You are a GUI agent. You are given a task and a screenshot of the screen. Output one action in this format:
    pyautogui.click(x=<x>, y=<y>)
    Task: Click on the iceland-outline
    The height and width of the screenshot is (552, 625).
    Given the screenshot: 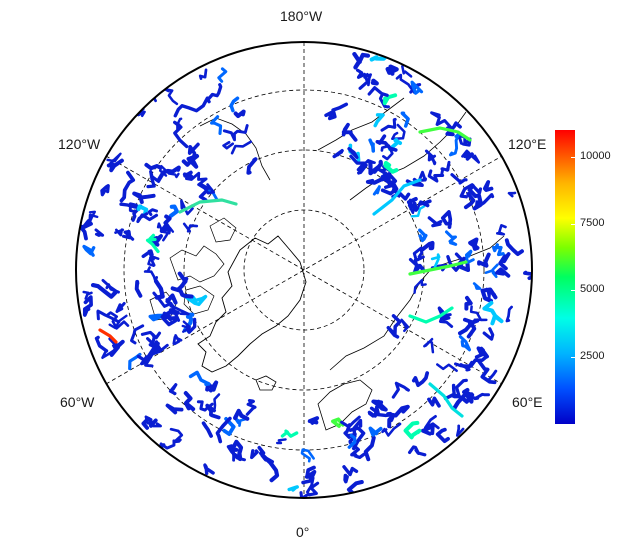 What is the action you would take?
    pyautogui.click(x=266, y=383)
    